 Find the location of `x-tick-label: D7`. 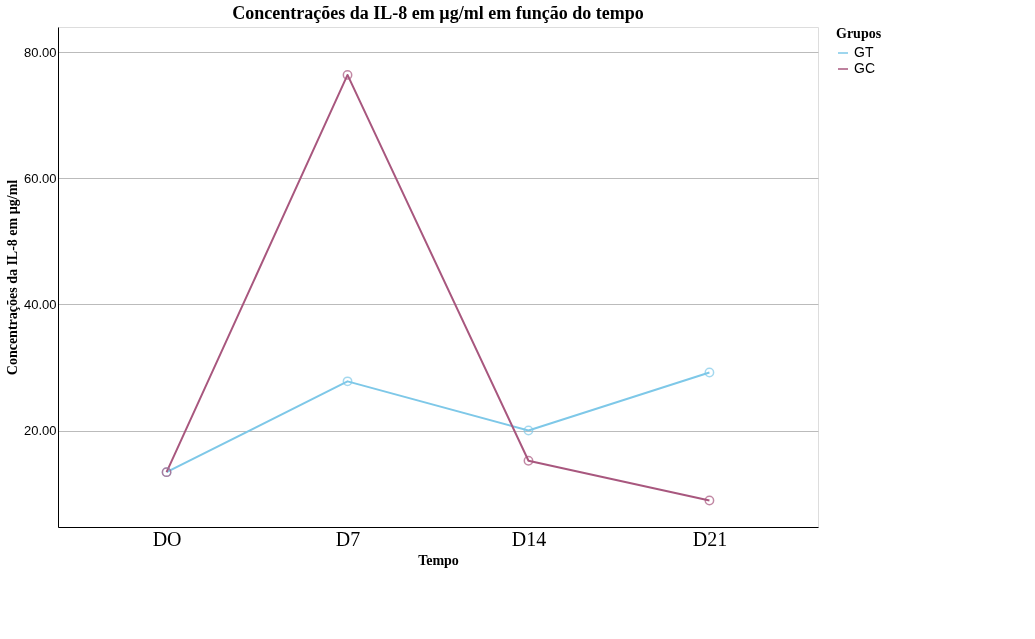

x-tick-label: D7 is located at coordinates (348, 538).